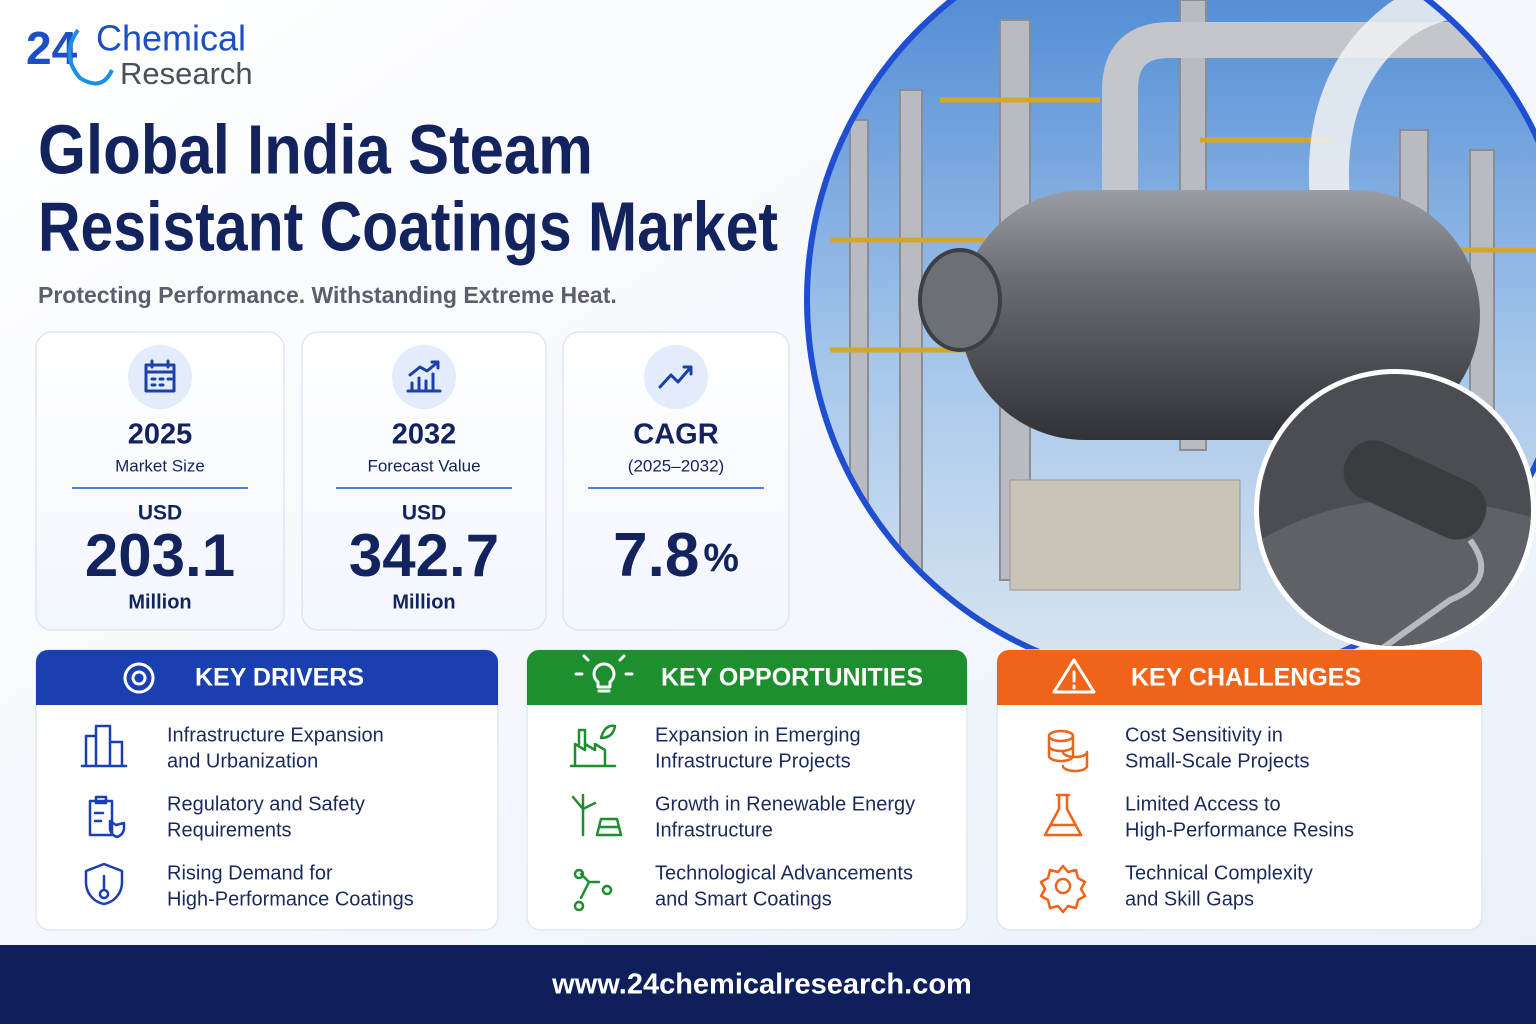 This screenshot has width=1536, height=1024. I want to click on item-text: High-Performance Resins, so click(1239, 830).